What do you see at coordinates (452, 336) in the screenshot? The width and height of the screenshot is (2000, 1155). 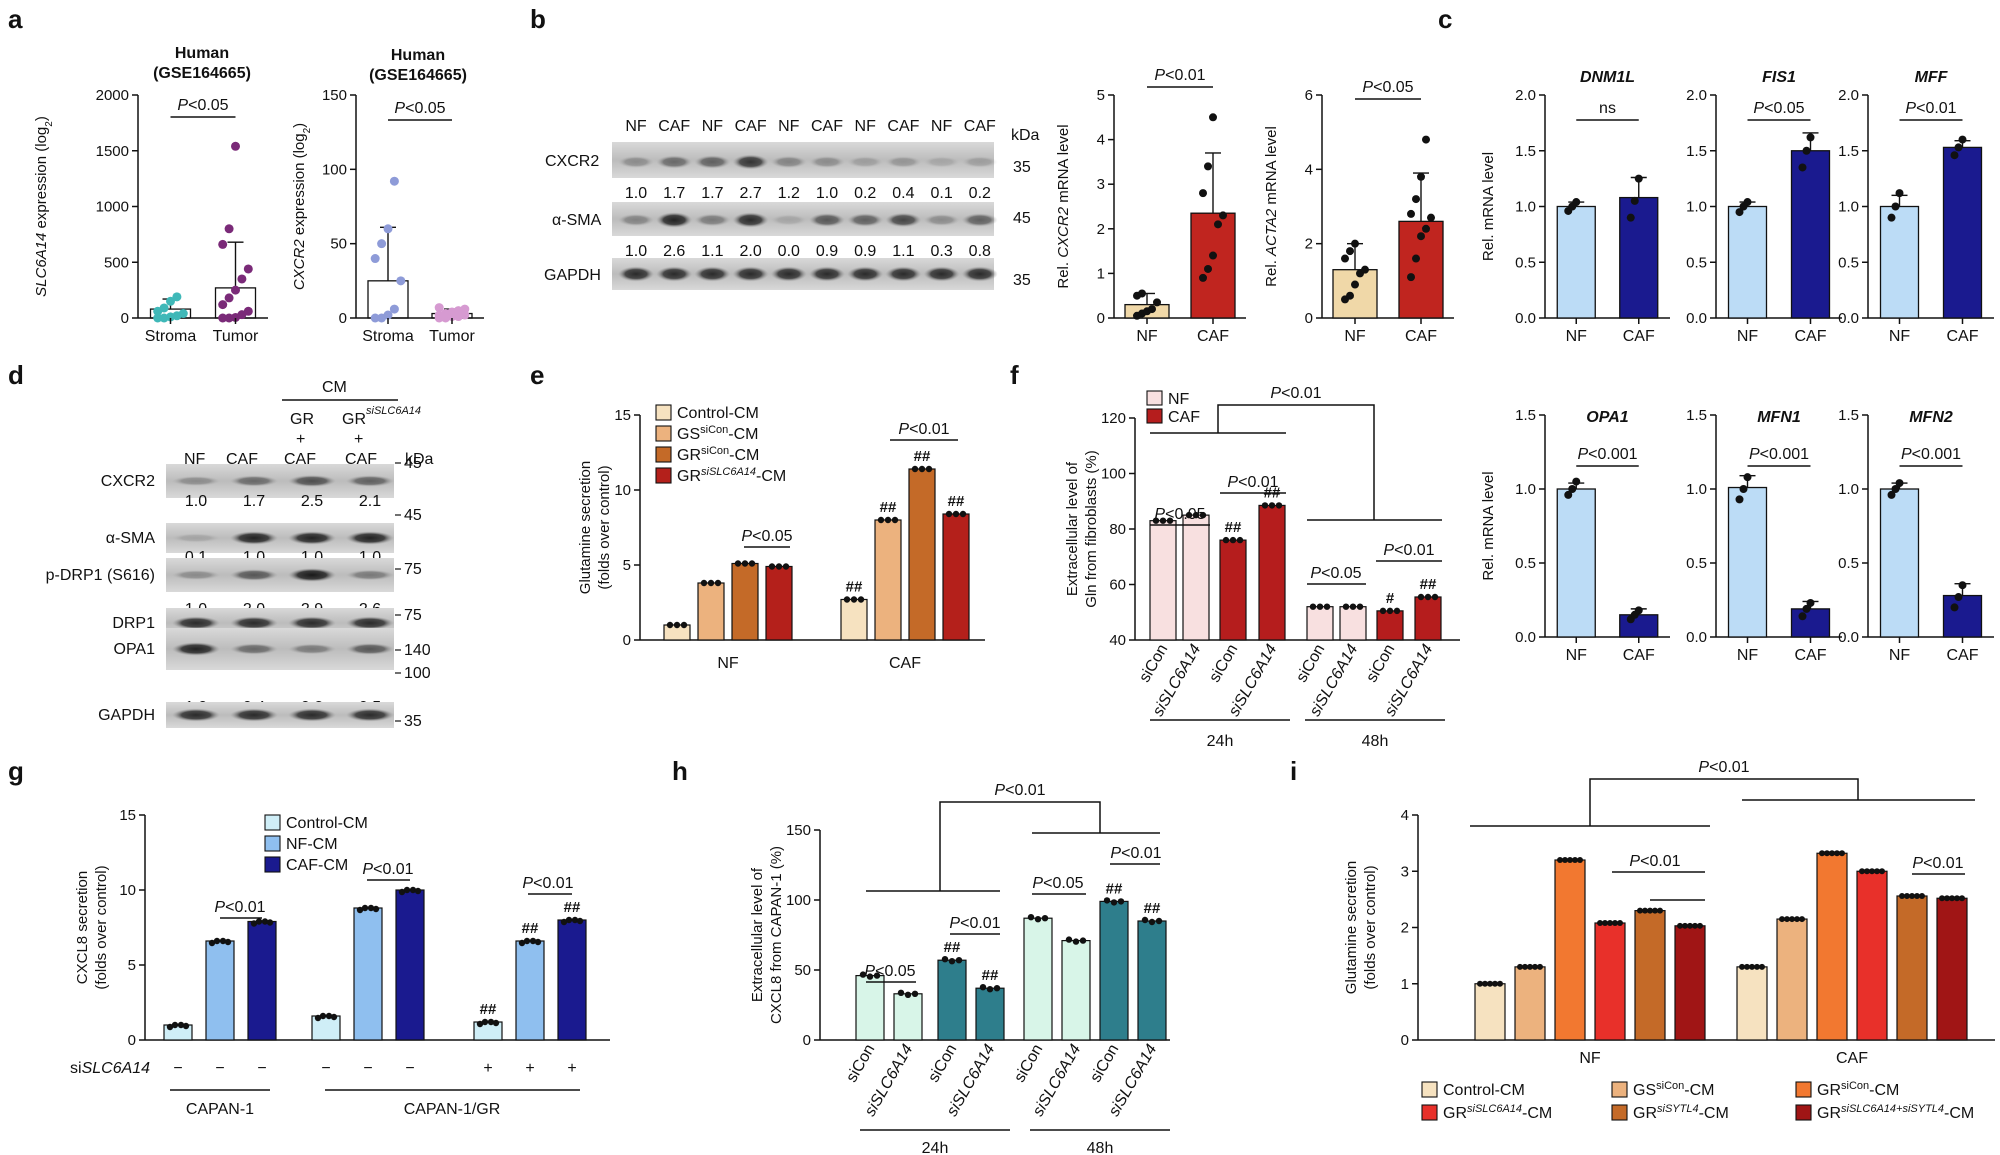 I see `x-tick-label: Tumor` at bounding box center [452, 336].